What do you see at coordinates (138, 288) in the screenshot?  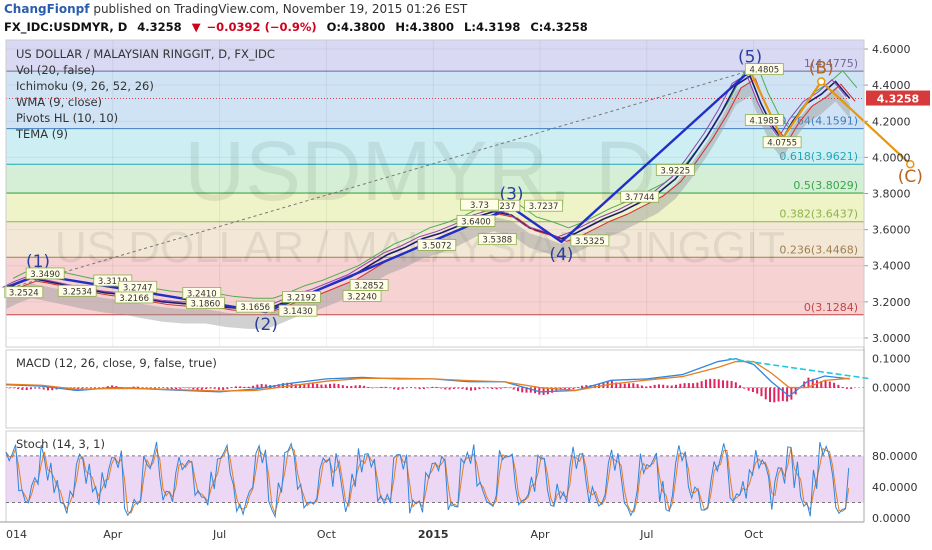 I see `pivot-label-text: 3.2747` at bounding box center [138, 288].